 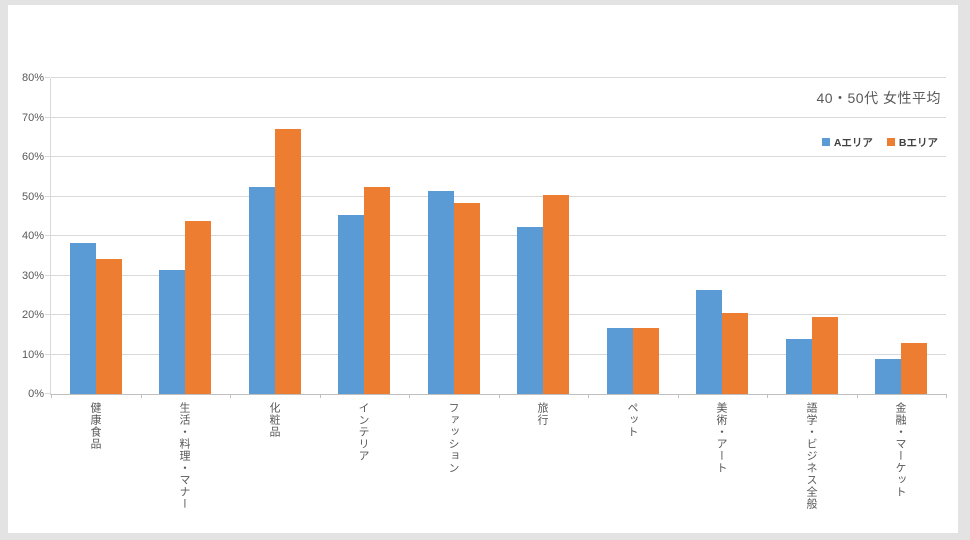 What do you see at coordinates (95, 426) in the screenshot?
I see `x-axis-category-label: 健康食品` at bounding box center [95, 426].